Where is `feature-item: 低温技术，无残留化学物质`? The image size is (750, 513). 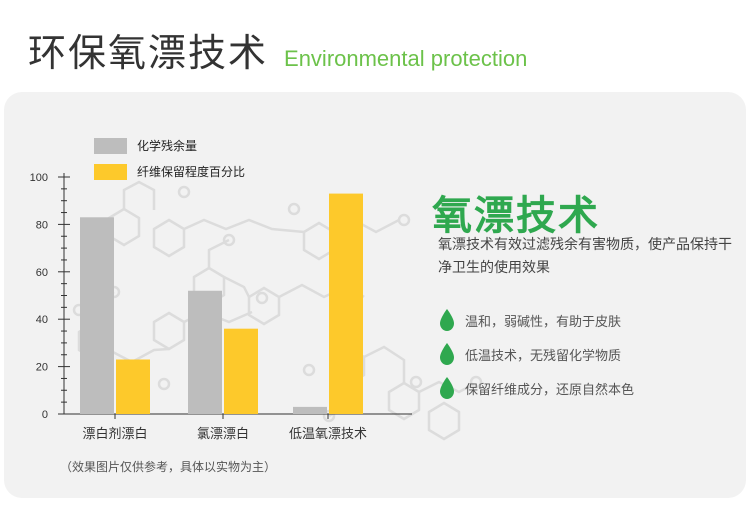 feature-item: 低温技术，无残留化学物质 is located at coordinates (536, 354).